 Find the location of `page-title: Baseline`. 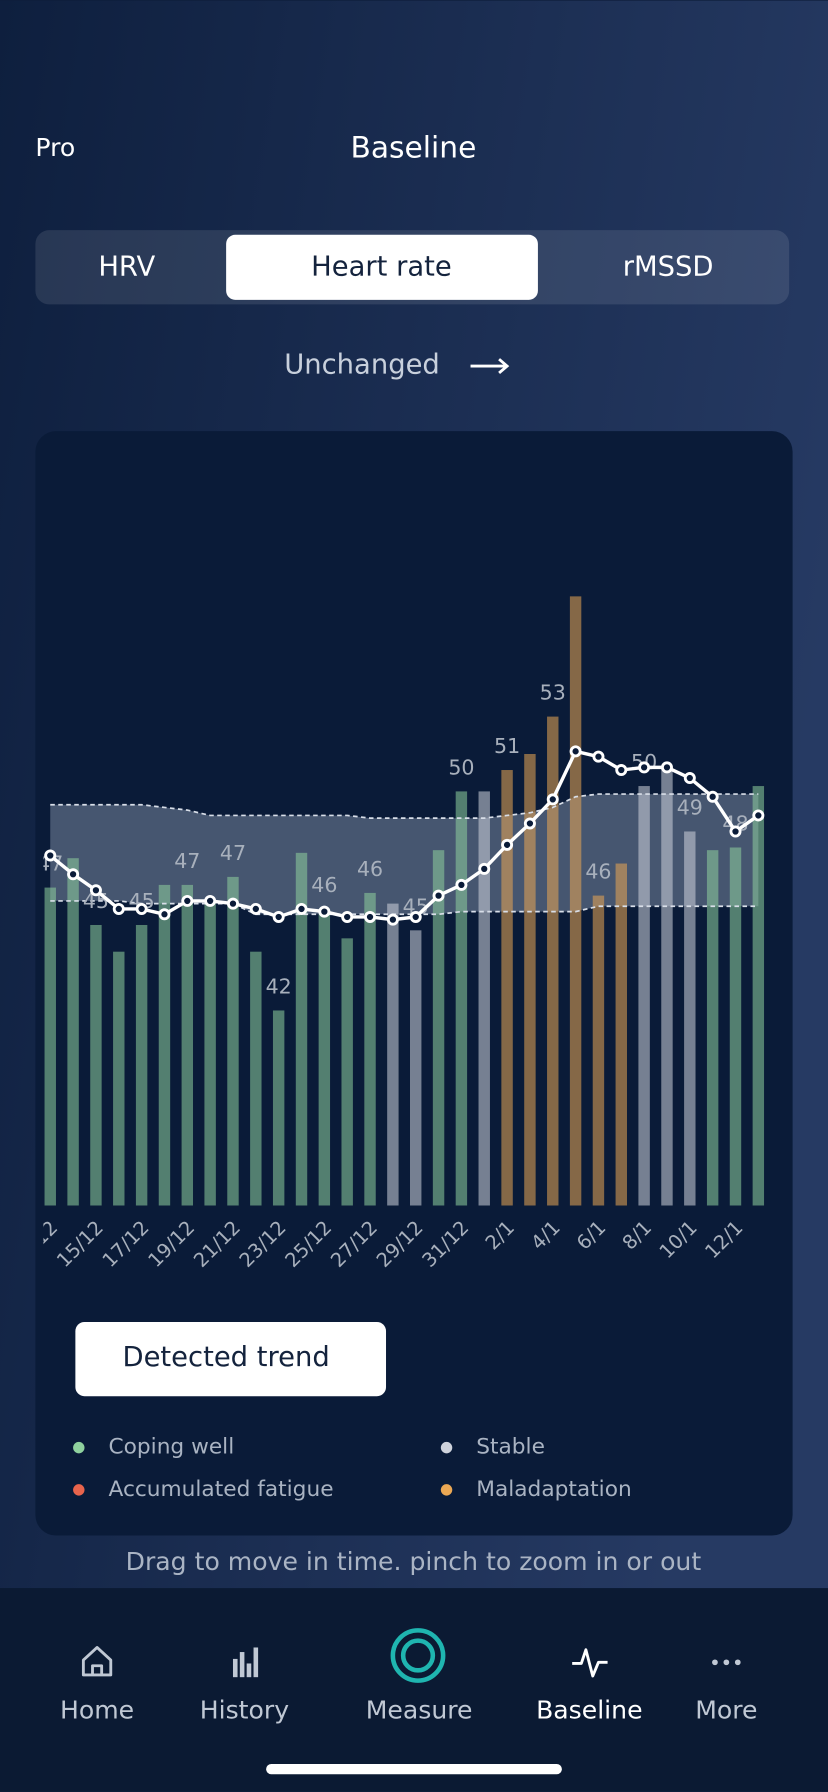

page-title: Baseline is located at coordinates (413, 148).